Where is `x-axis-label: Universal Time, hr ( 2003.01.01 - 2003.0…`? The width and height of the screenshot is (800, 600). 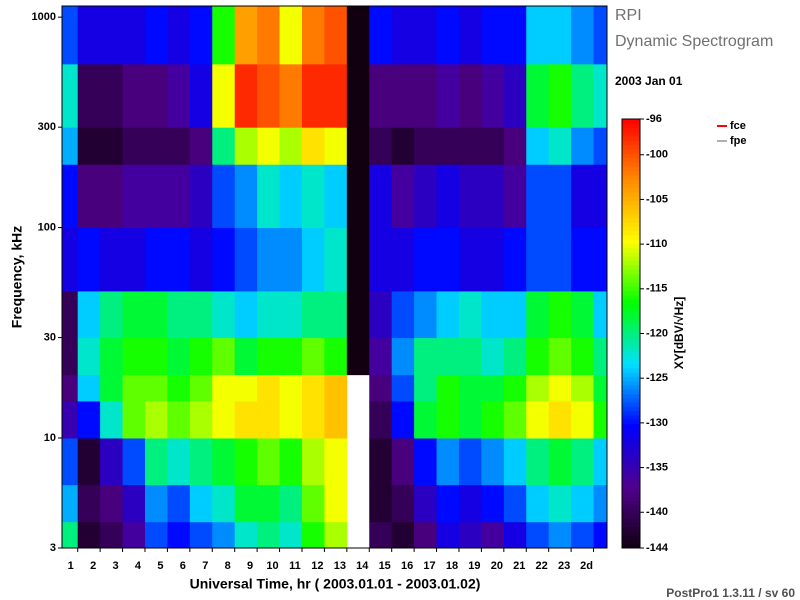
x-axis-label: Universal Time, hr ( 2003.01.01 - 2003.0… is located at coordinates (335, 584).